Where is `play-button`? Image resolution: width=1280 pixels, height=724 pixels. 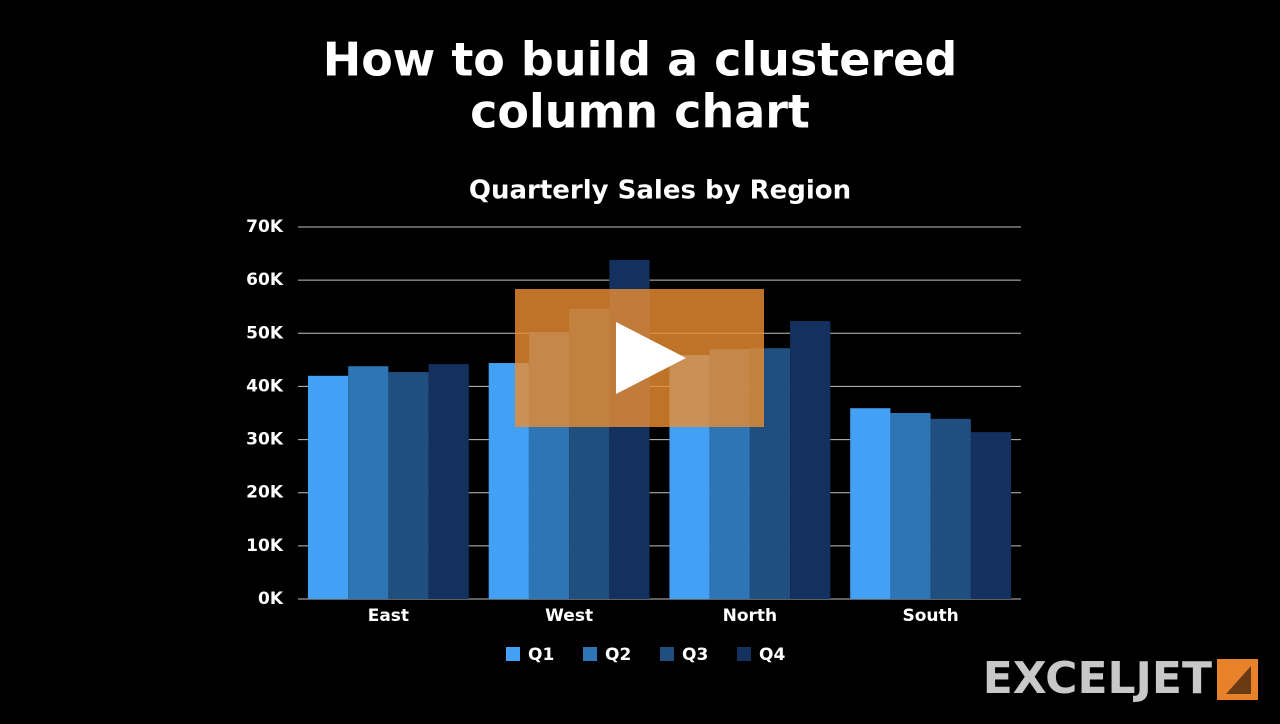 play-button is located at coordinates (639, 358).